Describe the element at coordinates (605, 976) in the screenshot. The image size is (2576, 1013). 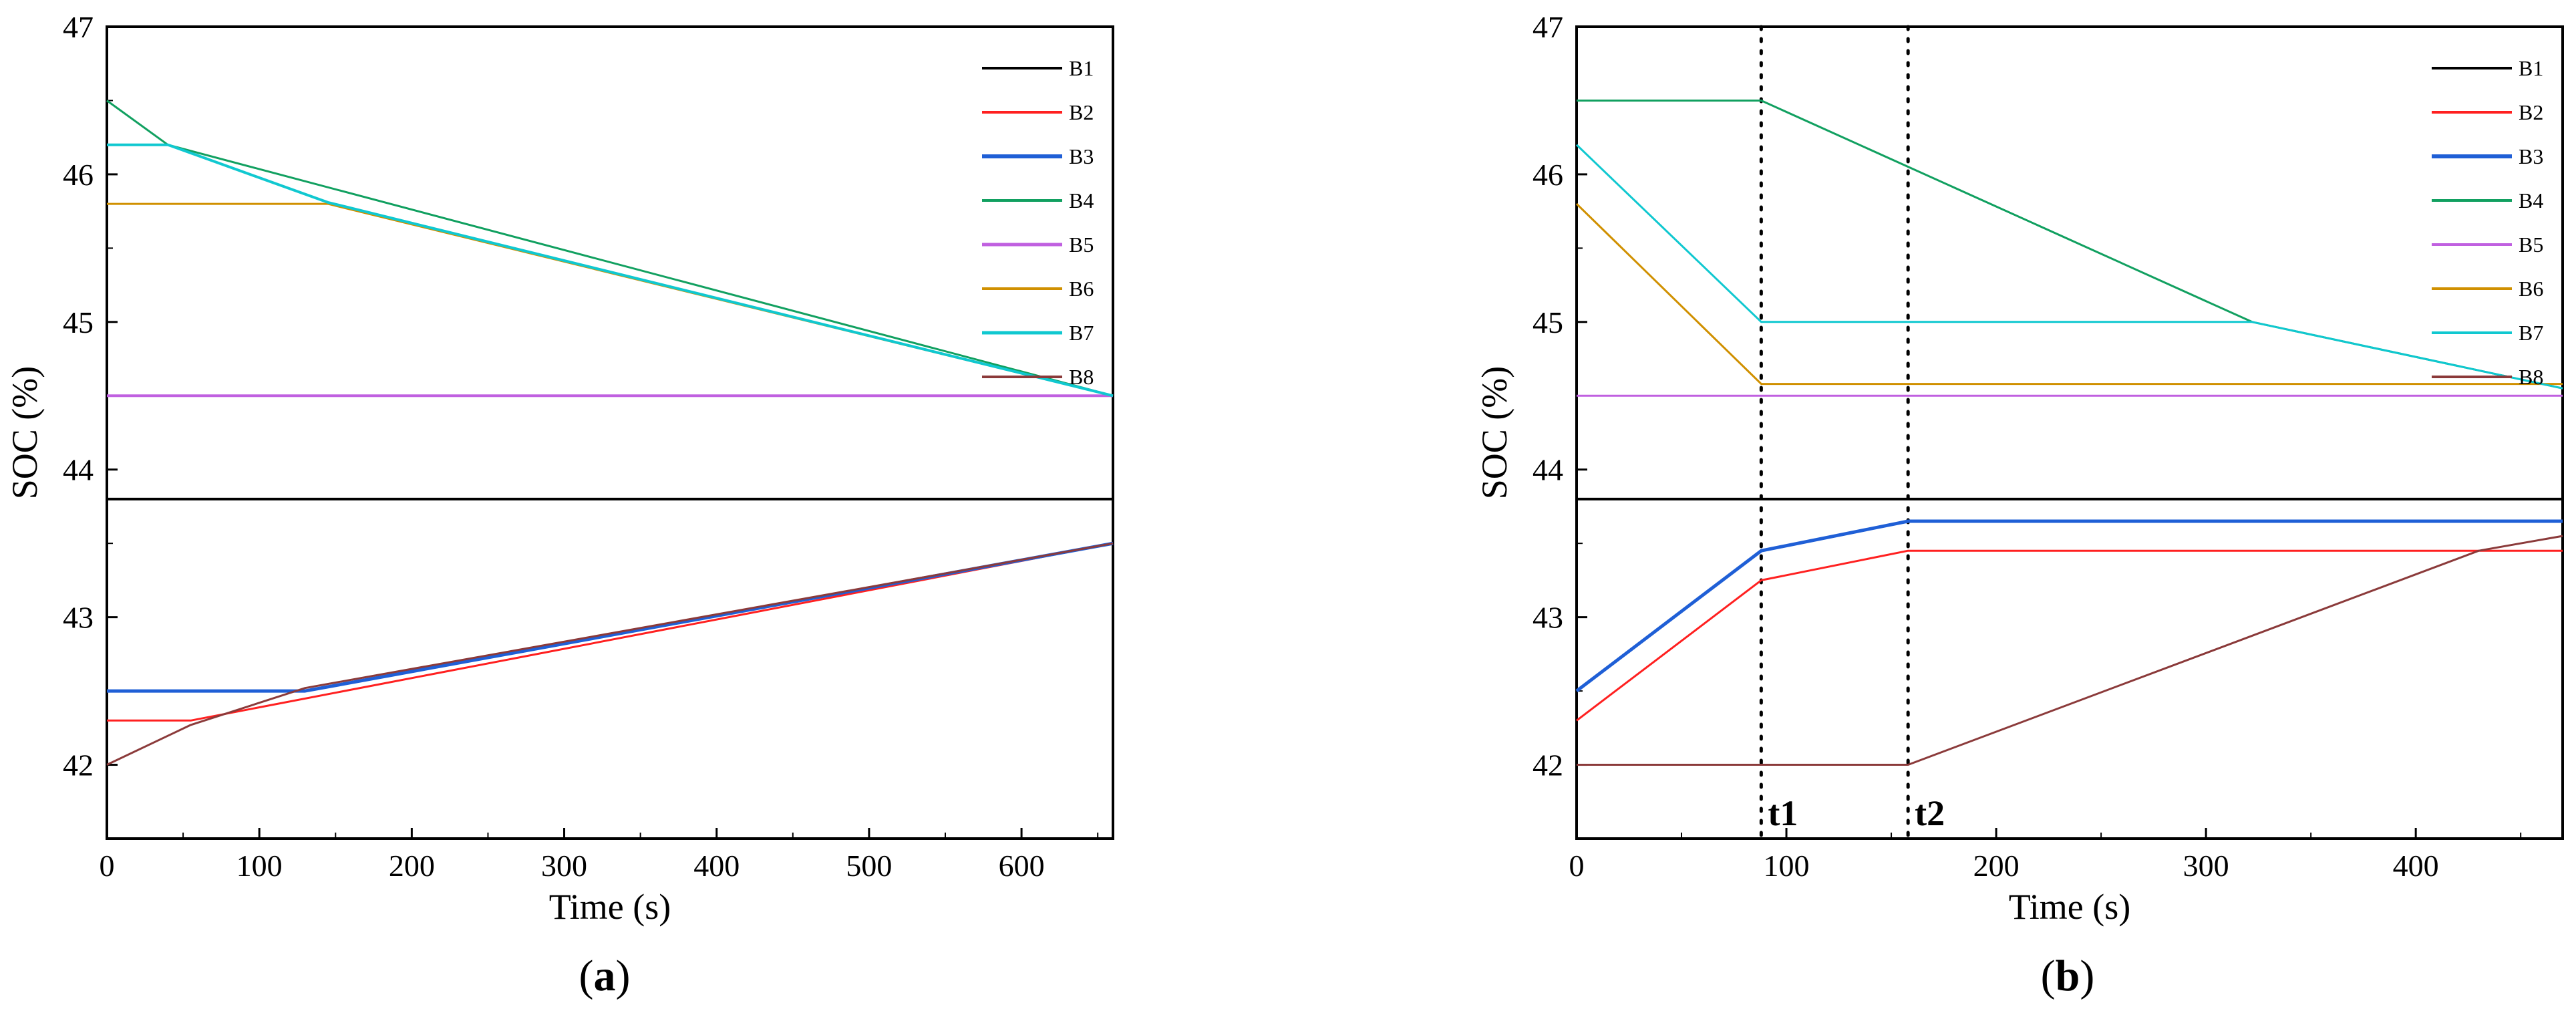
I see `panel-caption: (a)` at that location.